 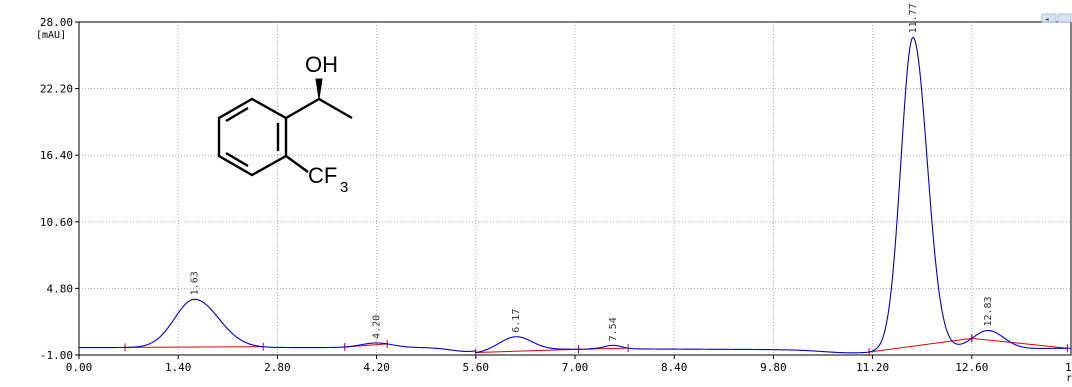 What do you see at coordinates (285, 127) in the screenshot?
I see `molecule-structure` at bounding box center [285, 127].